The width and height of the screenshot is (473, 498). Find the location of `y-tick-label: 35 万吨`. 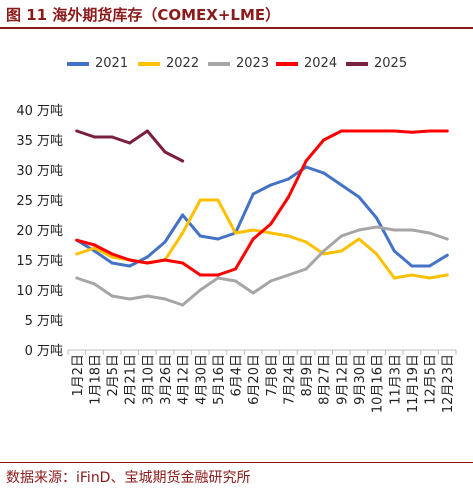

y-tick-label: 35 万吨 is located at coordinates (39, 141).